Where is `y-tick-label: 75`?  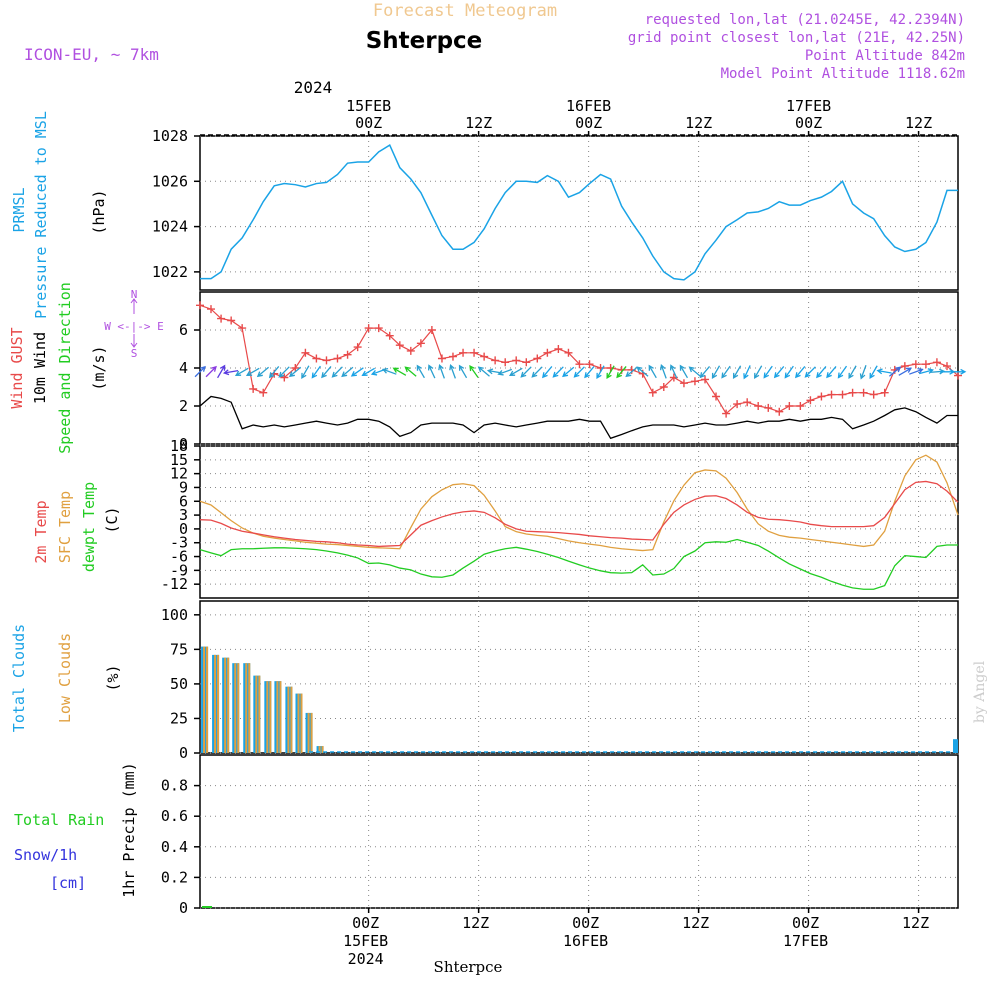 y-tick-label: 75 is located at coordinates (179, 649).